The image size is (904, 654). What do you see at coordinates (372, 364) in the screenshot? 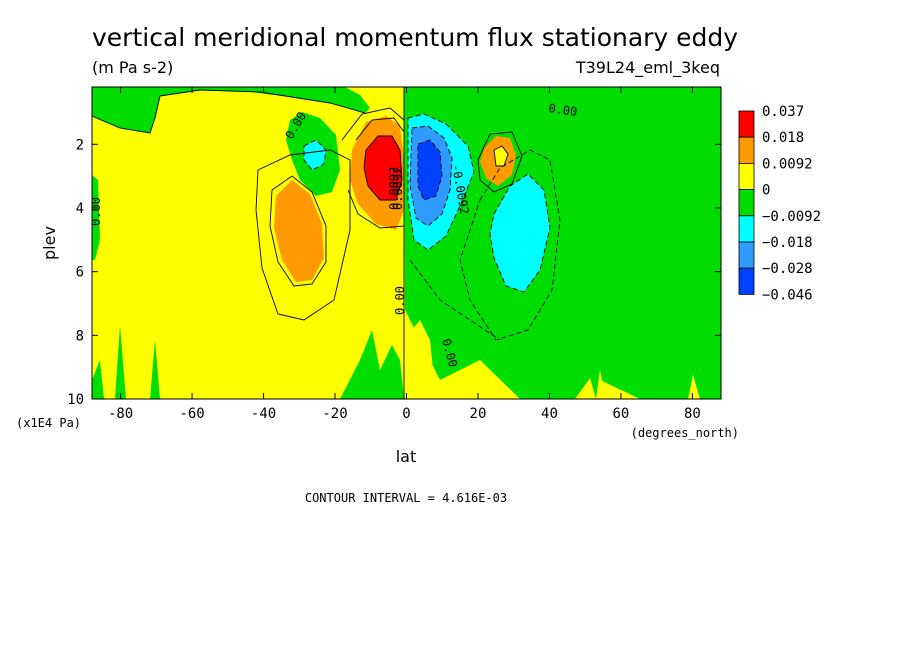
I see `green-bottom-mid` at bounding box center [372, 364].